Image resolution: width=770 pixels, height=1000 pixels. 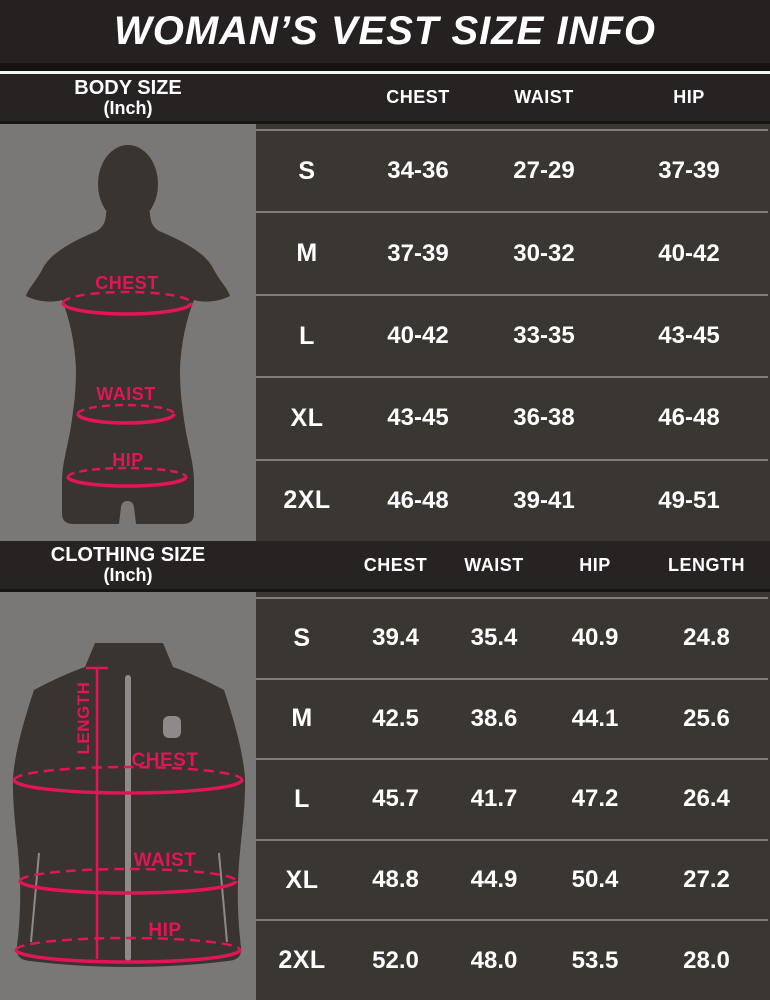 I want to click on table-row: L 40-42 33-35 43-45, so click(x=512, y=334).